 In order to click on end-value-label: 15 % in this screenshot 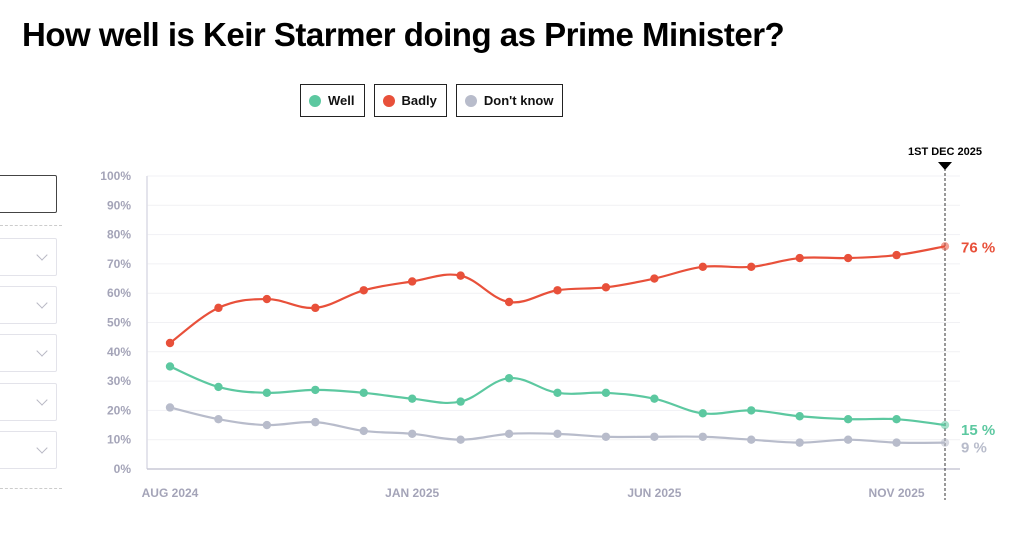, I will do `click(978, 430)`.